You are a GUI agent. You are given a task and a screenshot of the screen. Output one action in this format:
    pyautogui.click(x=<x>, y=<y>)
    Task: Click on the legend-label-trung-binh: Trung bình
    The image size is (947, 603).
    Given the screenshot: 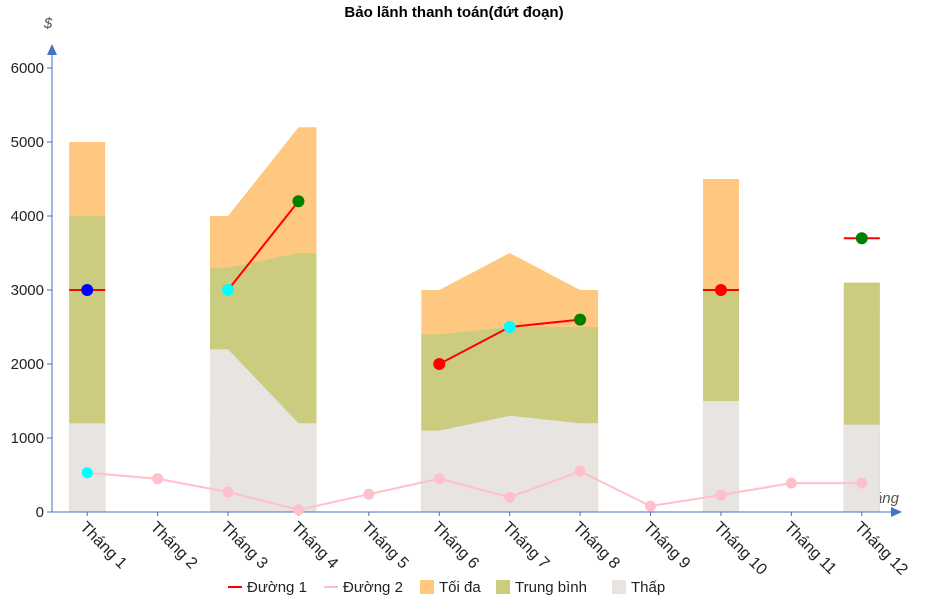 What is the action you would take?
    pyautogui.click(x=551, y=587)
    